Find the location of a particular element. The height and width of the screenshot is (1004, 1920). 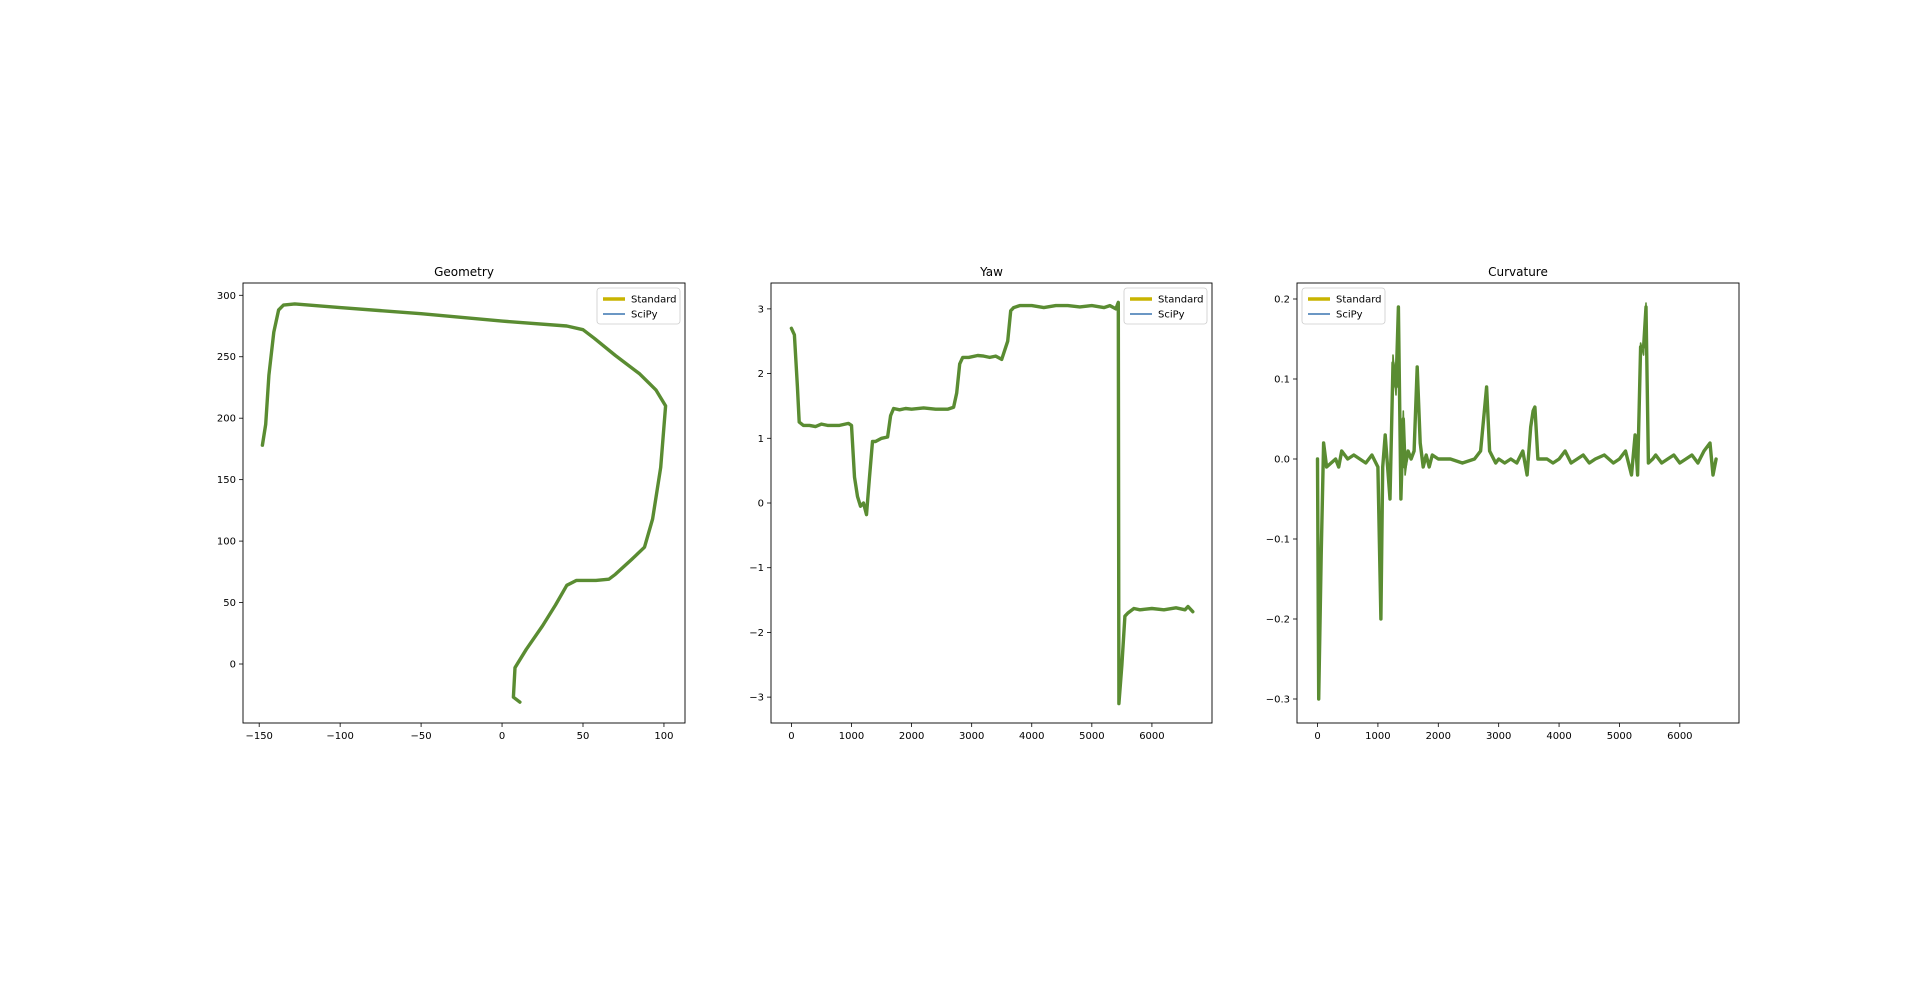

geometry-x-tick-label: −100 is located at coordinates (339, 736).